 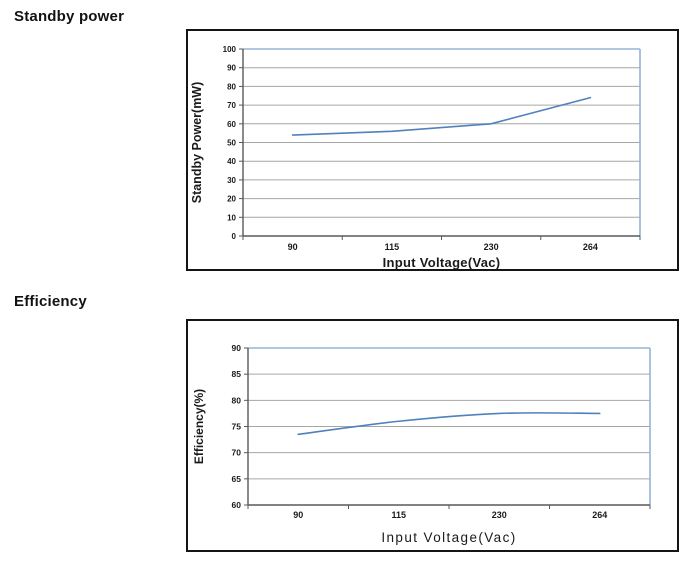 What do you see at coordinates (199, 426) in the screenshot?
I see `y-axis-title: Efficiency(%)` at bounding box center [199, 426].